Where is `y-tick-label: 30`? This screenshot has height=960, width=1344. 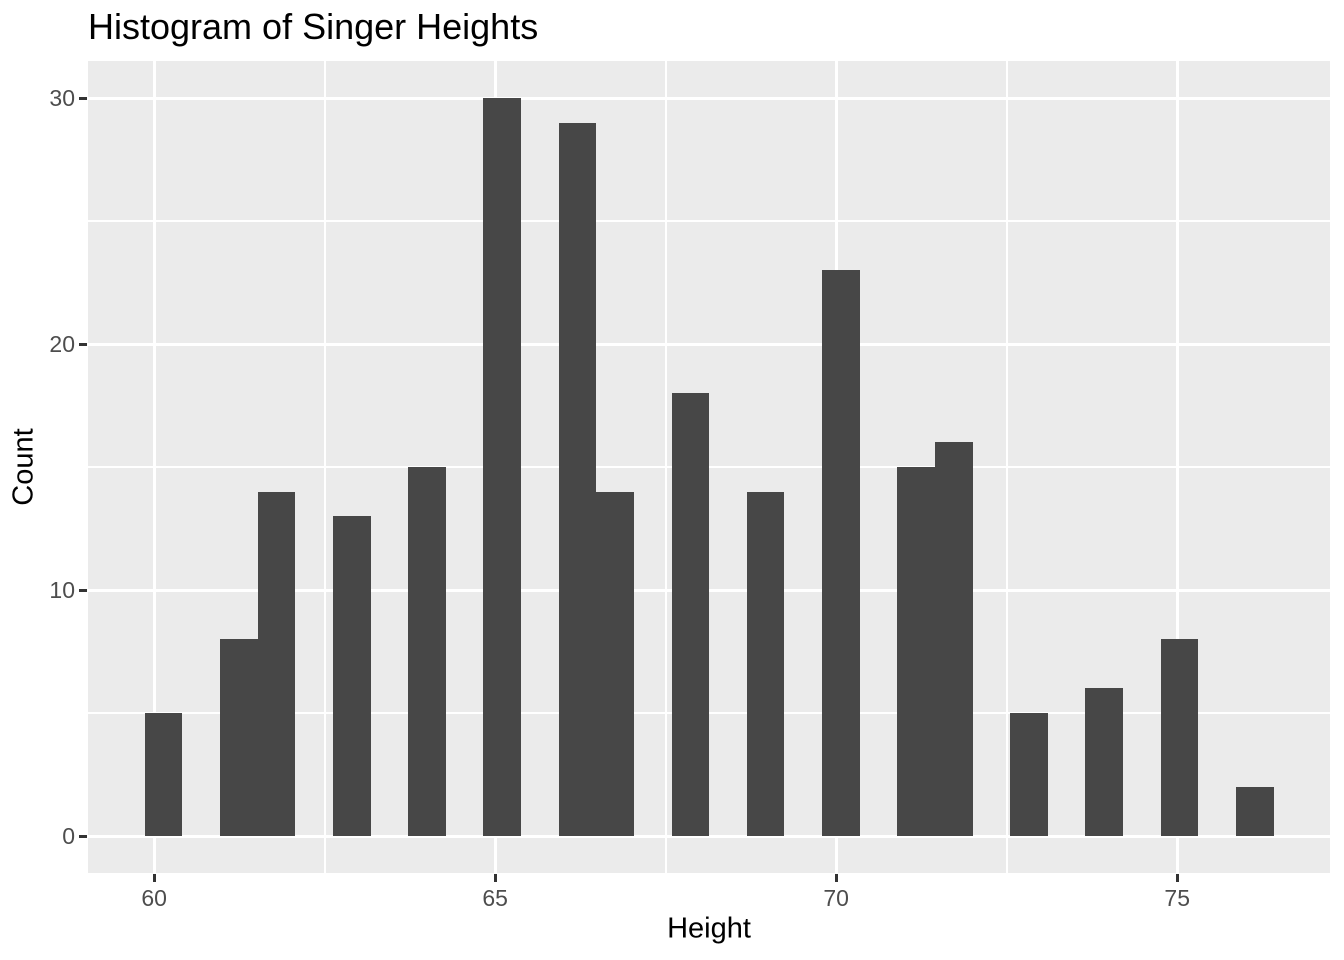
y-tick-label: 30 is located at coordinates (62, 97).